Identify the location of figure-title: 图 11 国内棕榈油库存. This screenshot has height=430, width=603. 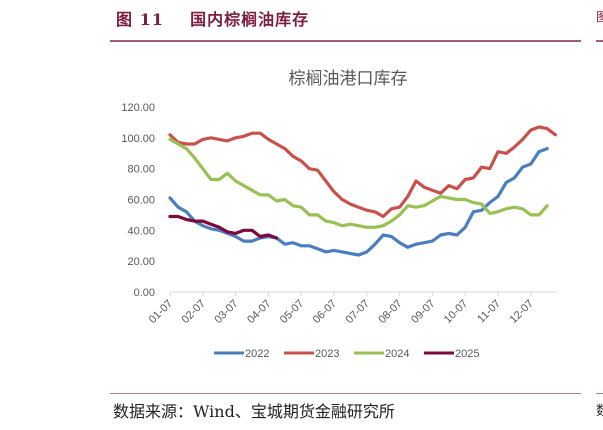
(212, 18).